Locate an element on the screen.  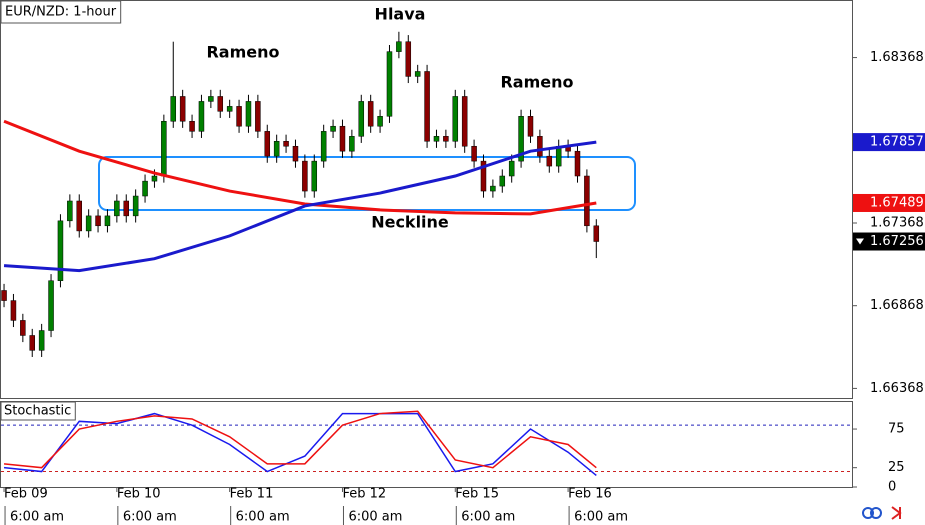
price-arrow is located at coordinates (860, 241).